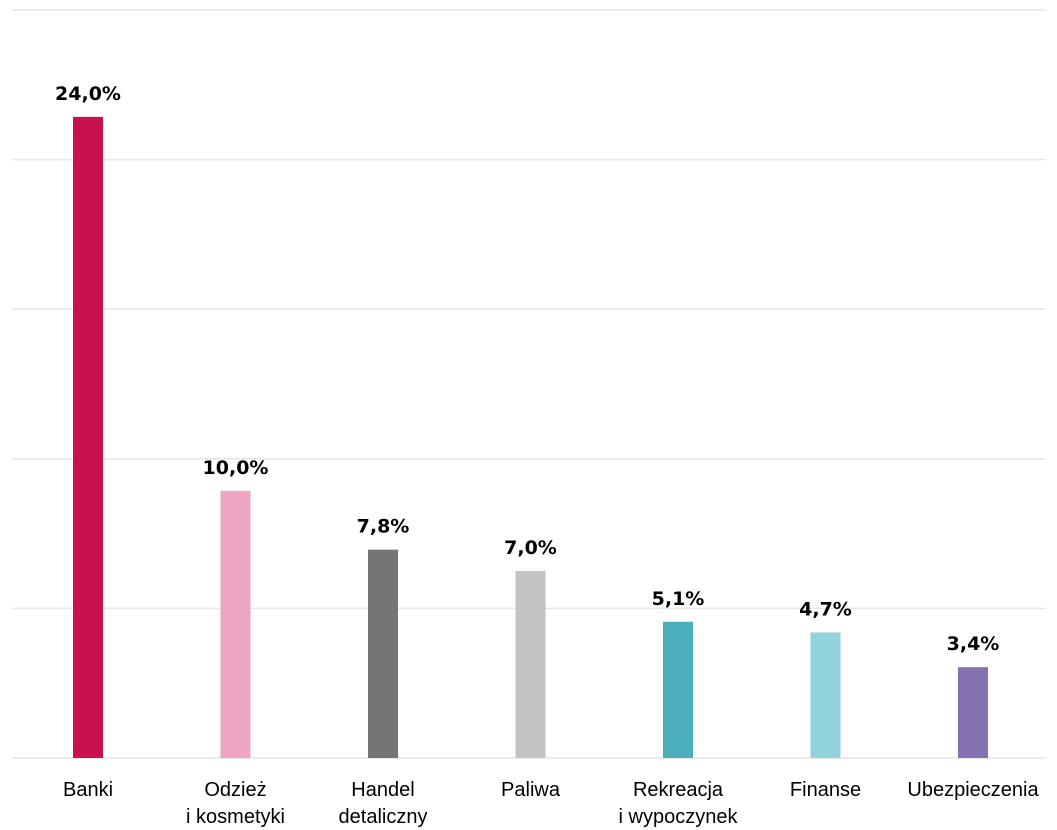 The image size is (1057, 830). I want to click on data-label: 4,7%, so click(825, 609).